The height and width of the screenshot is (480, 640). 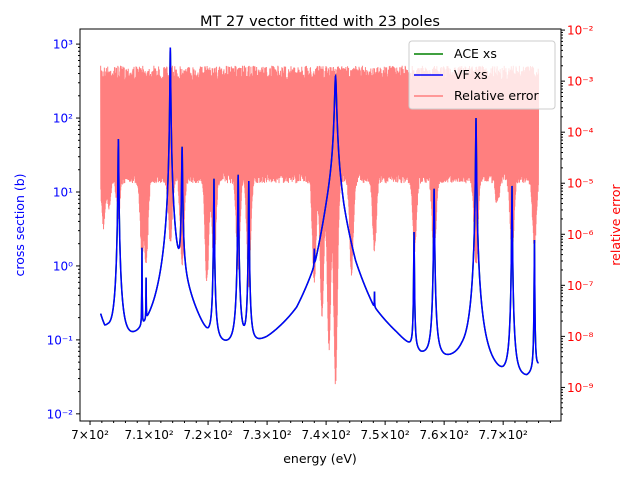 I want to click on left-tick-label: 10⁰, so click(x=63, y=266).